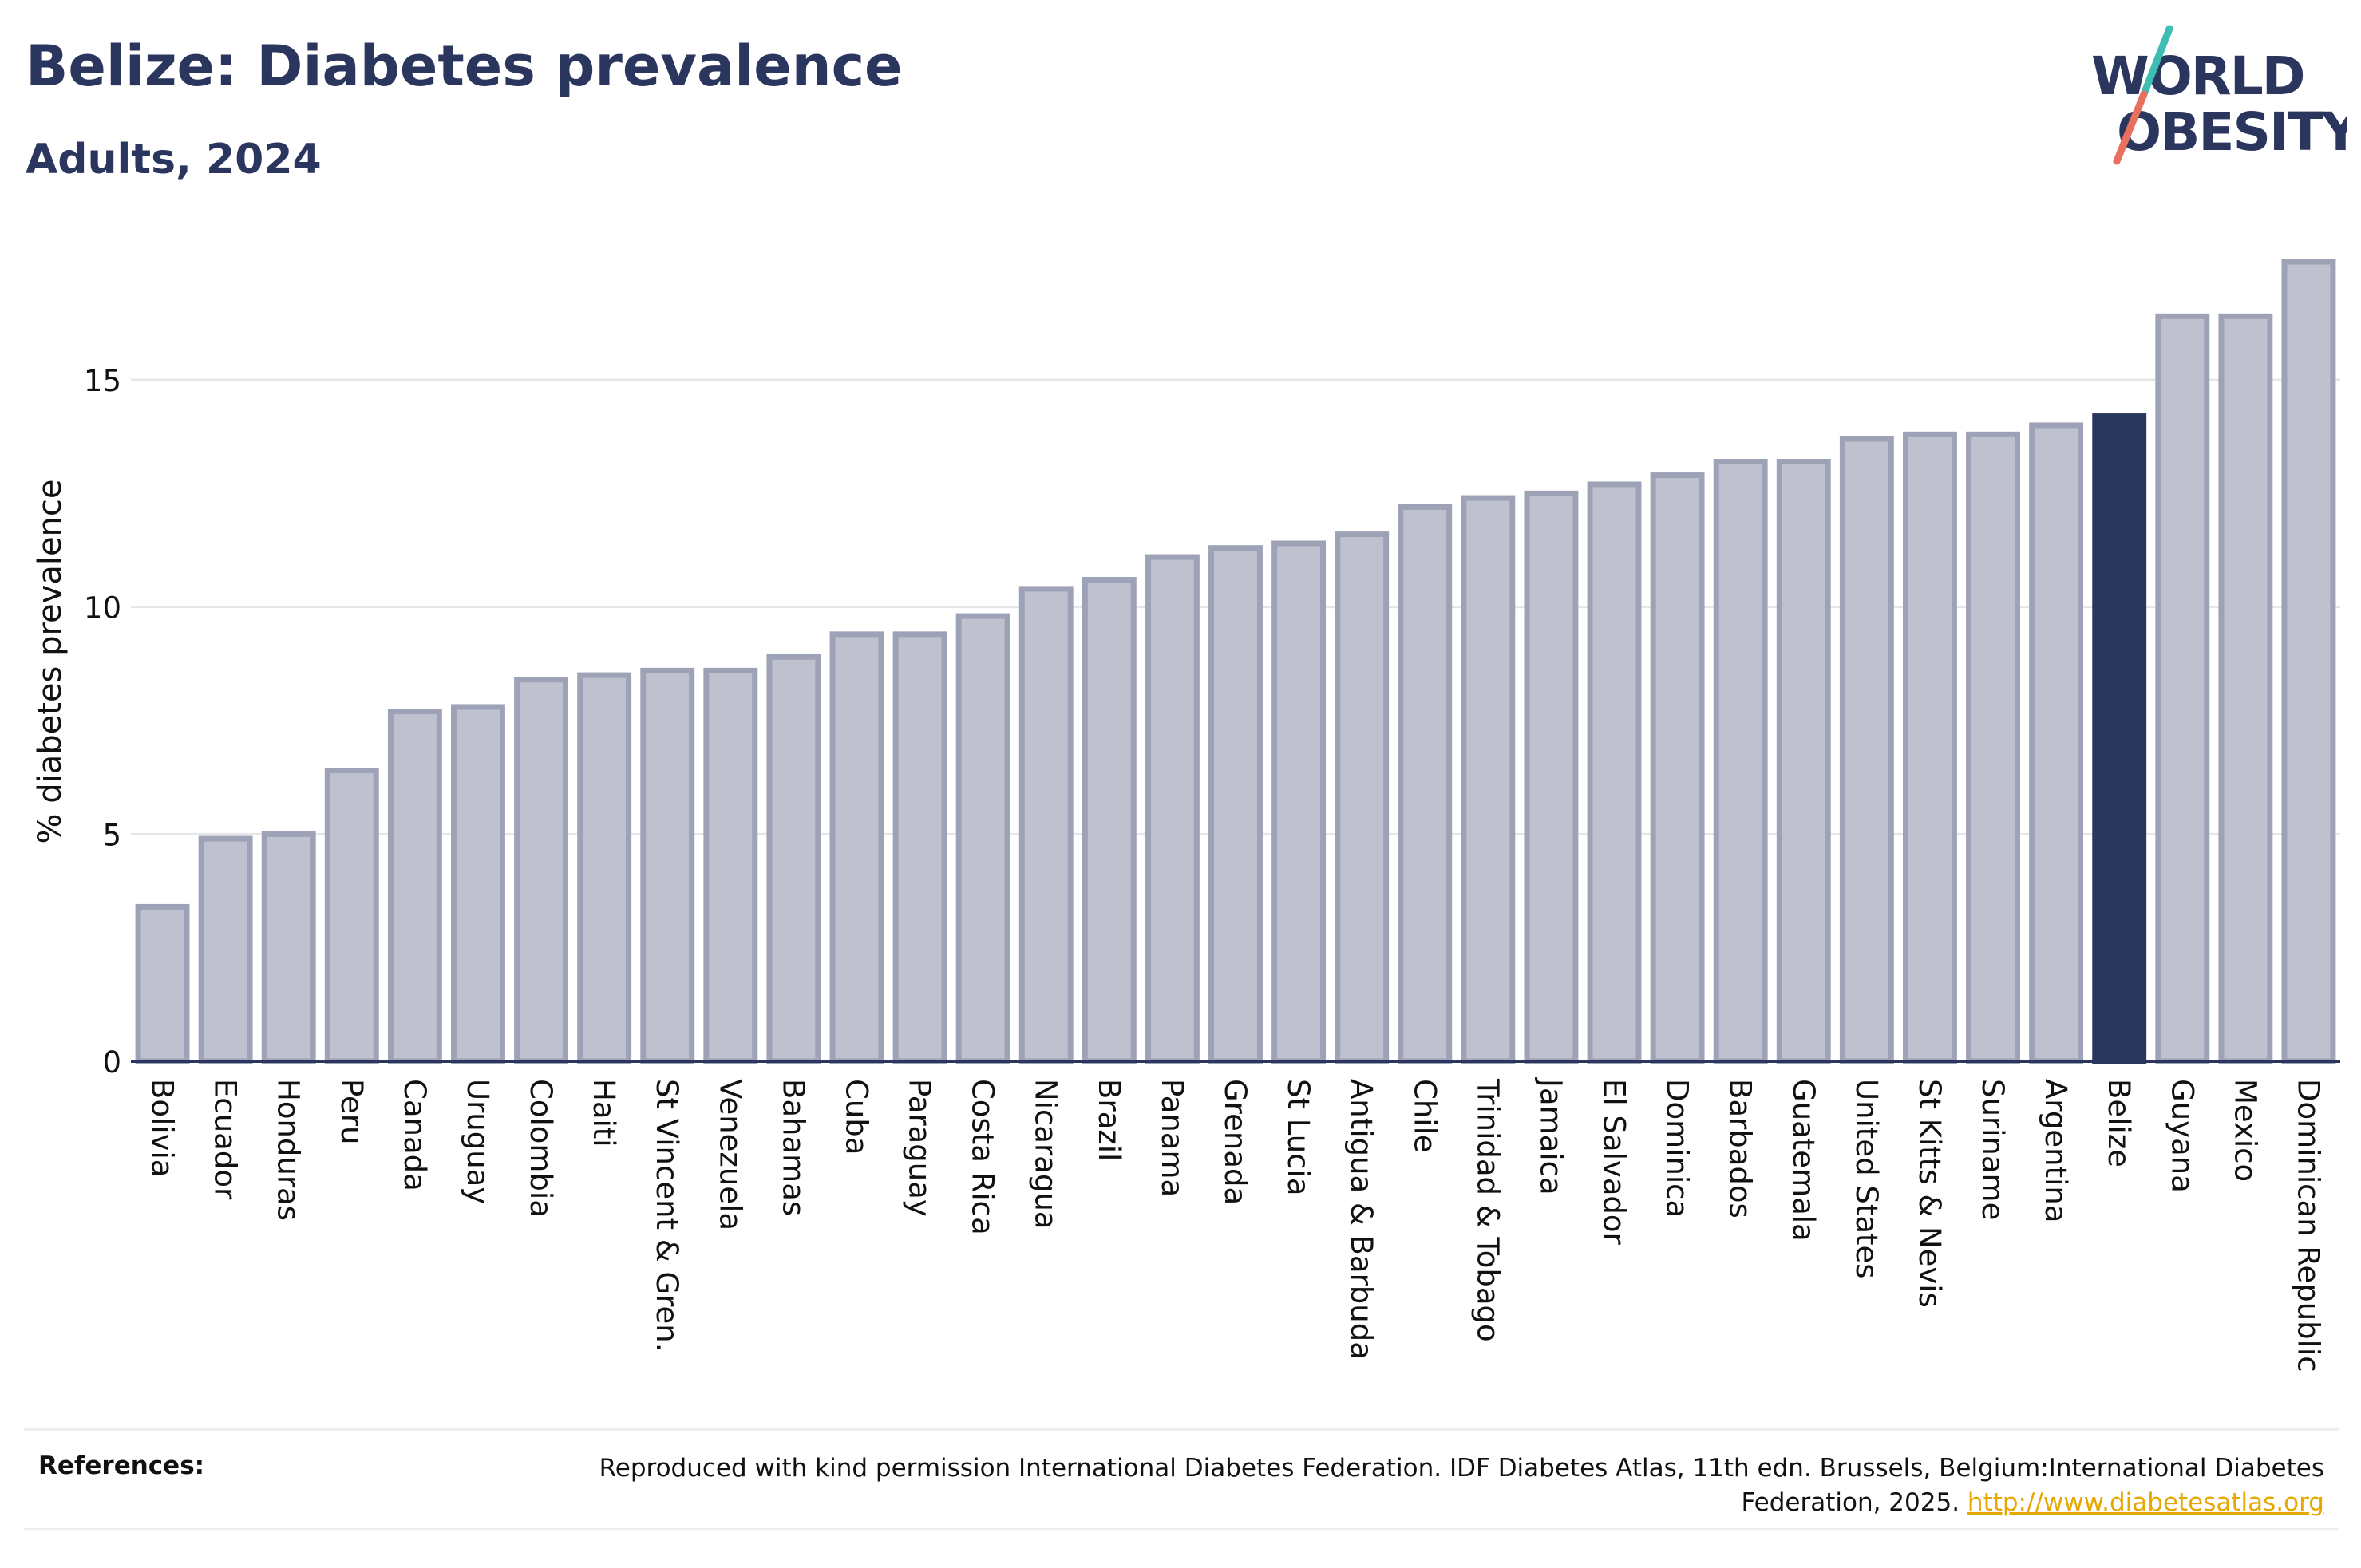 The image size is (2361, 1568). Describe the element at coordinates (1361, 1219) in the screenshot. I see `x-tick-label: Antigua & Barbuda` at that location.